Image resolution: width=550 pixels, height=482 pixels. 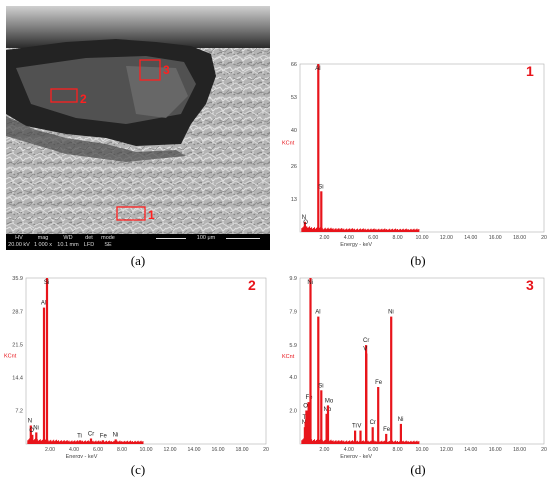 What do you see at coordinates (329, 401) in the screenshot?
I see `peak-label-mo-8: Mo` at bounding box center [329, 401].